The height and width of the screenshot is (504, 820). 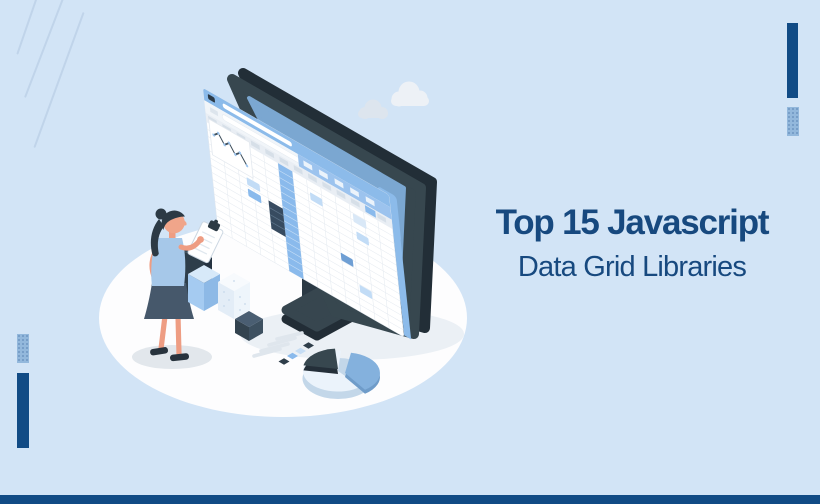 What do you see at coordinates (632, 243) in the screenshot?
I see `banner-title: Top 15 Javascript Data Grid Libraries` at bounding box center [632, 243].